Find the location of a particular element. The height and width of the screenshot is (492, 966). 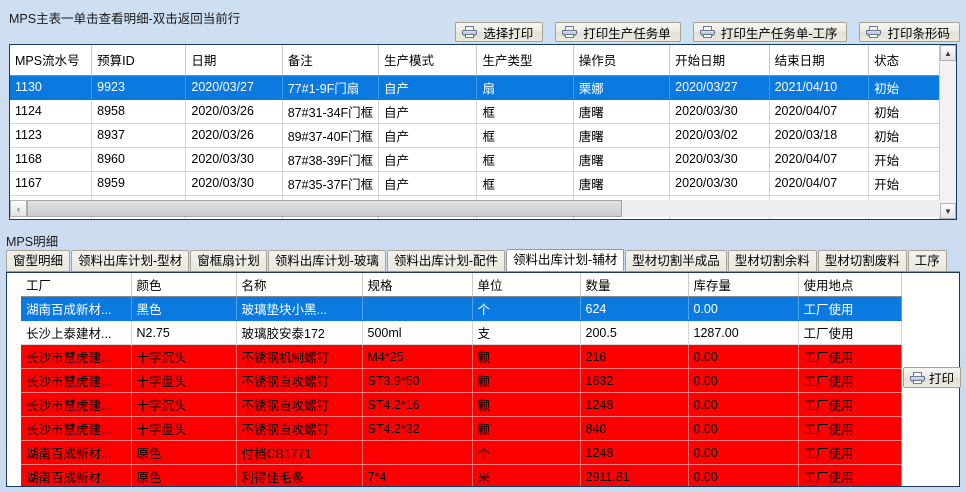

table-cell: 2020/03/26 is located at coordinates (234, 111).